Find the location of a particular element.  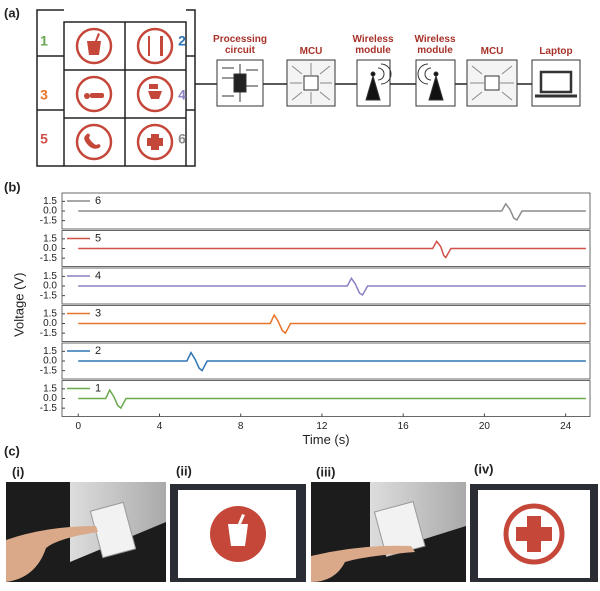

legend-label: 5 is located at coordinates (98, 238).